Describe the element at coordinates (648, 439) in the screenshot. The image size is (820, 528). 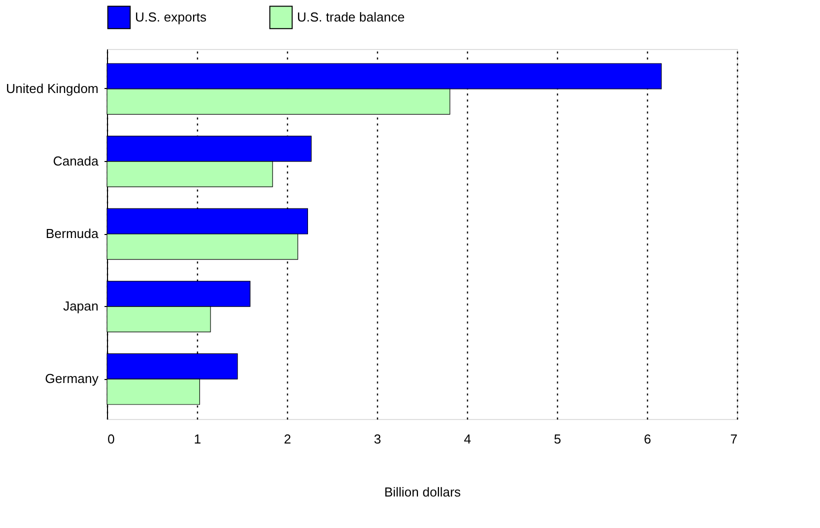
I see `x-tick-label: 6` at that location.